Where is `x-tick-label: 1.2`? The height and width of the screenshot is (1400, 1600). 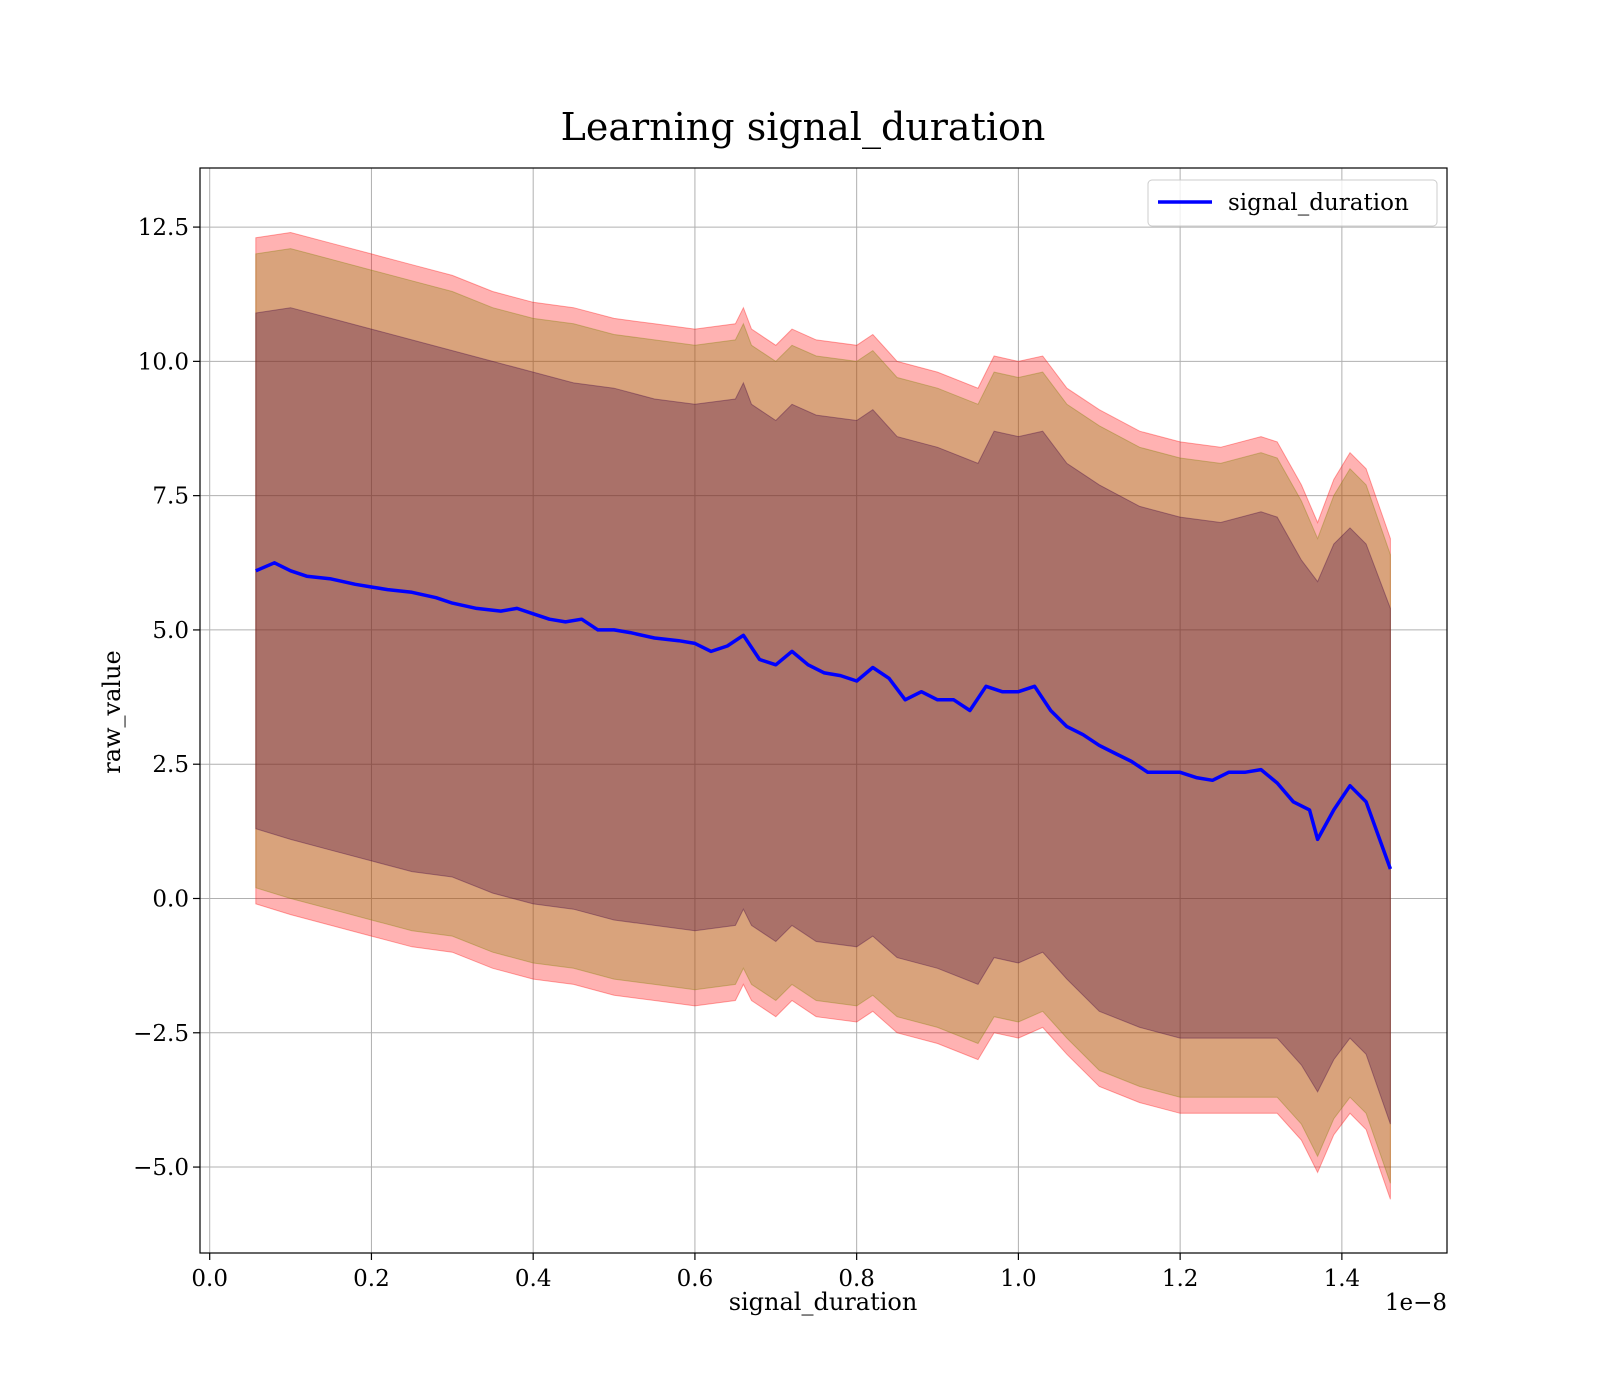
x-tick-label: 1.2 is located at coordinates (1180, 1279).